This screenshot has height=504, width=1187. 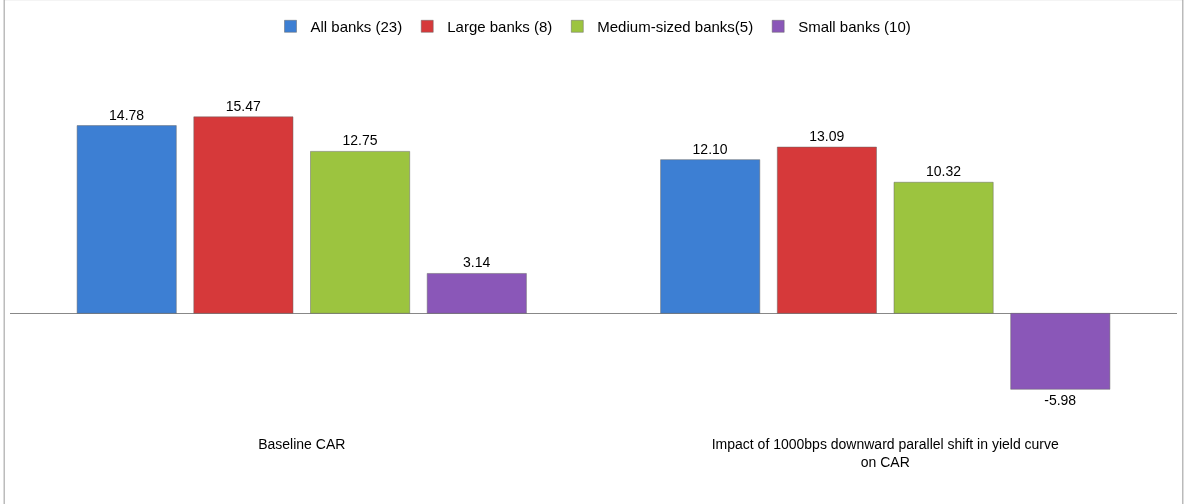 I want to click on x-tick-label: Impact of 1000bps downward parallel shift in yield curve on CAR, so click(x=885, y=453).